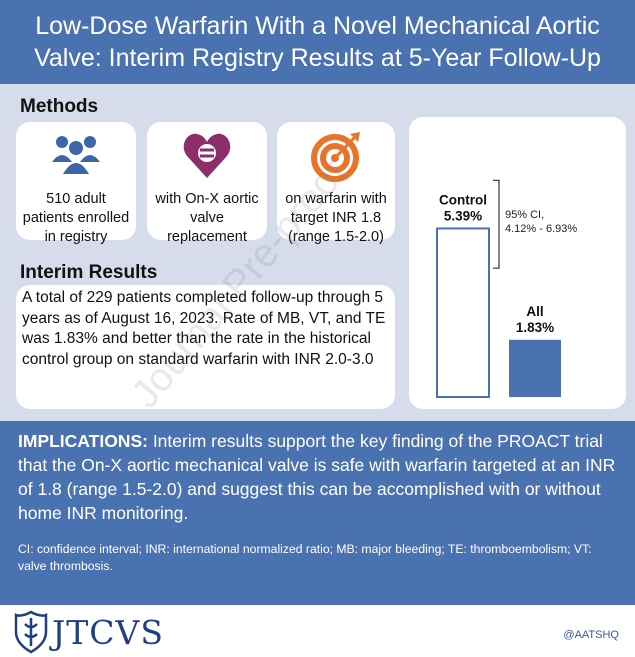  I want to click on footer: JTCVS @AATSHQ, so click(317, 631).